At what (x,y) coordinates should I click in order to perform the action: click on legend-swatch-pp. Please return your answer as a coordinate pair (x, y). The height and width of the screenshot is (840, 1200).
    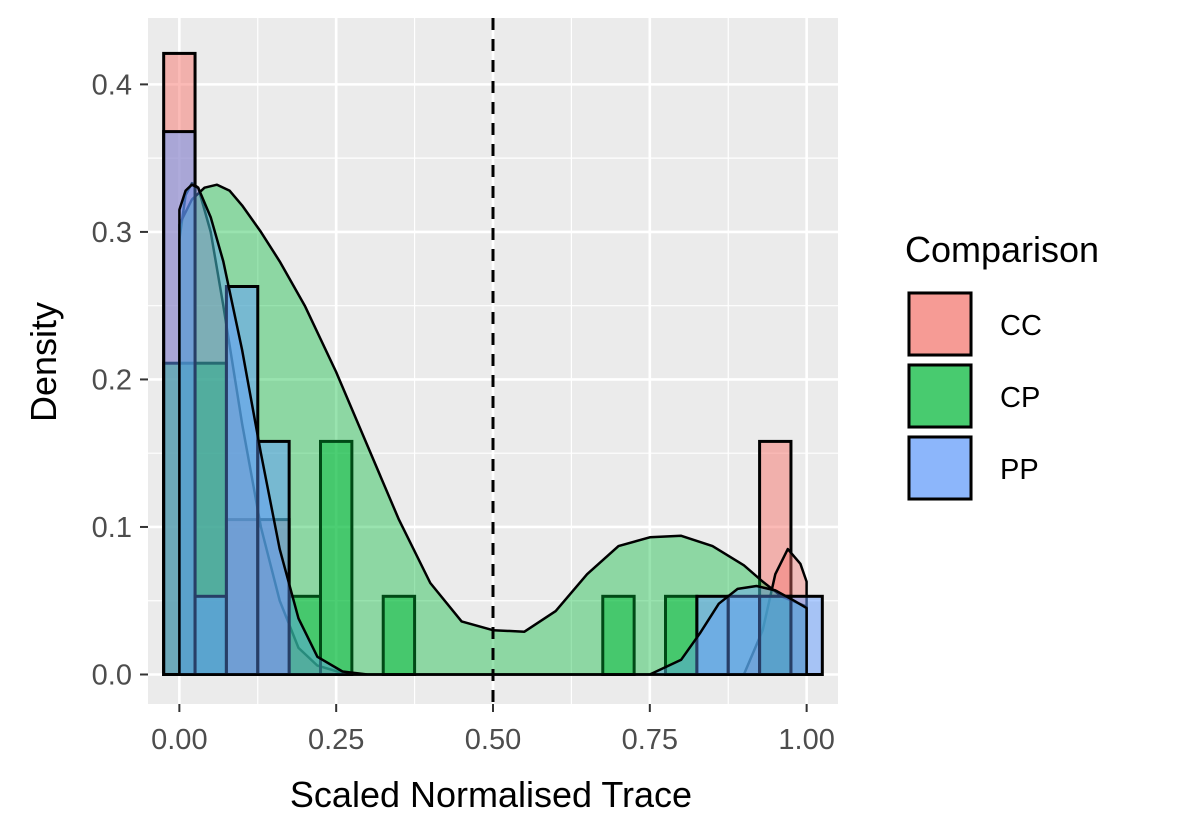
    Looking at the image, I should click on (940, 468).